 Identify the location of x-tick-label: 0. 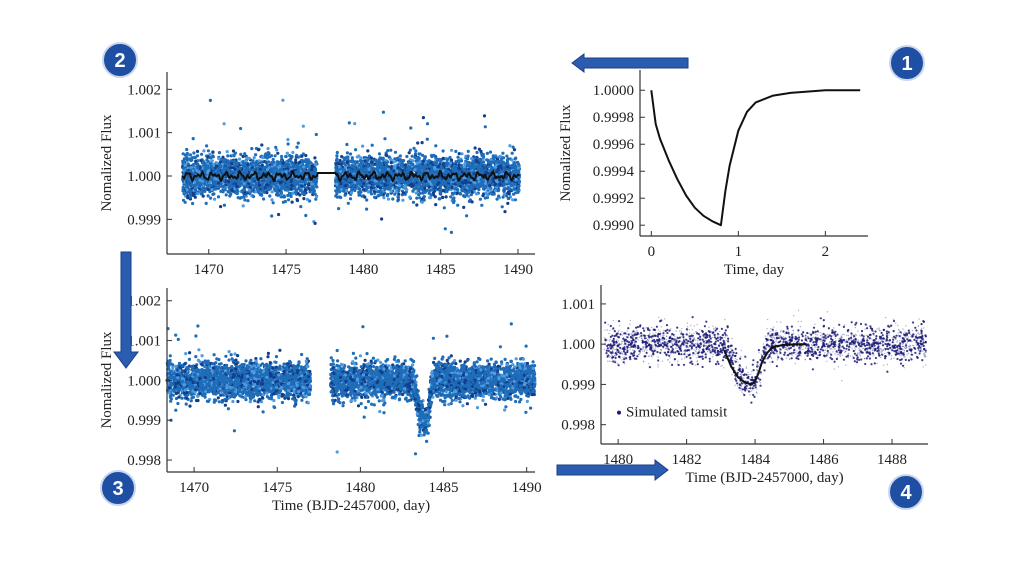
(652, 252).